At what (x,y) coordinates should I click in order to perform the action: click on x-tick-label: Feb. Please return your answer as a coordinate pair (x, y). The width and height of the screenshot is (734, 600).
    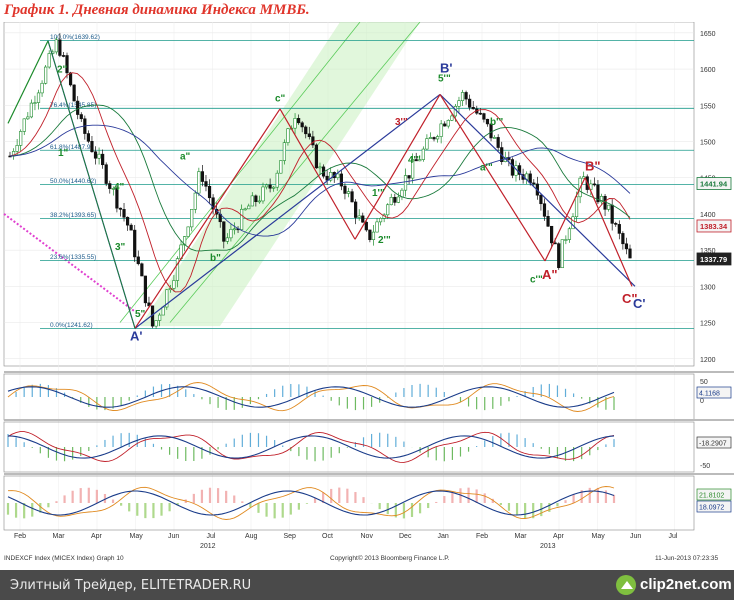
    Looking at the image, I should click on (482, 536).